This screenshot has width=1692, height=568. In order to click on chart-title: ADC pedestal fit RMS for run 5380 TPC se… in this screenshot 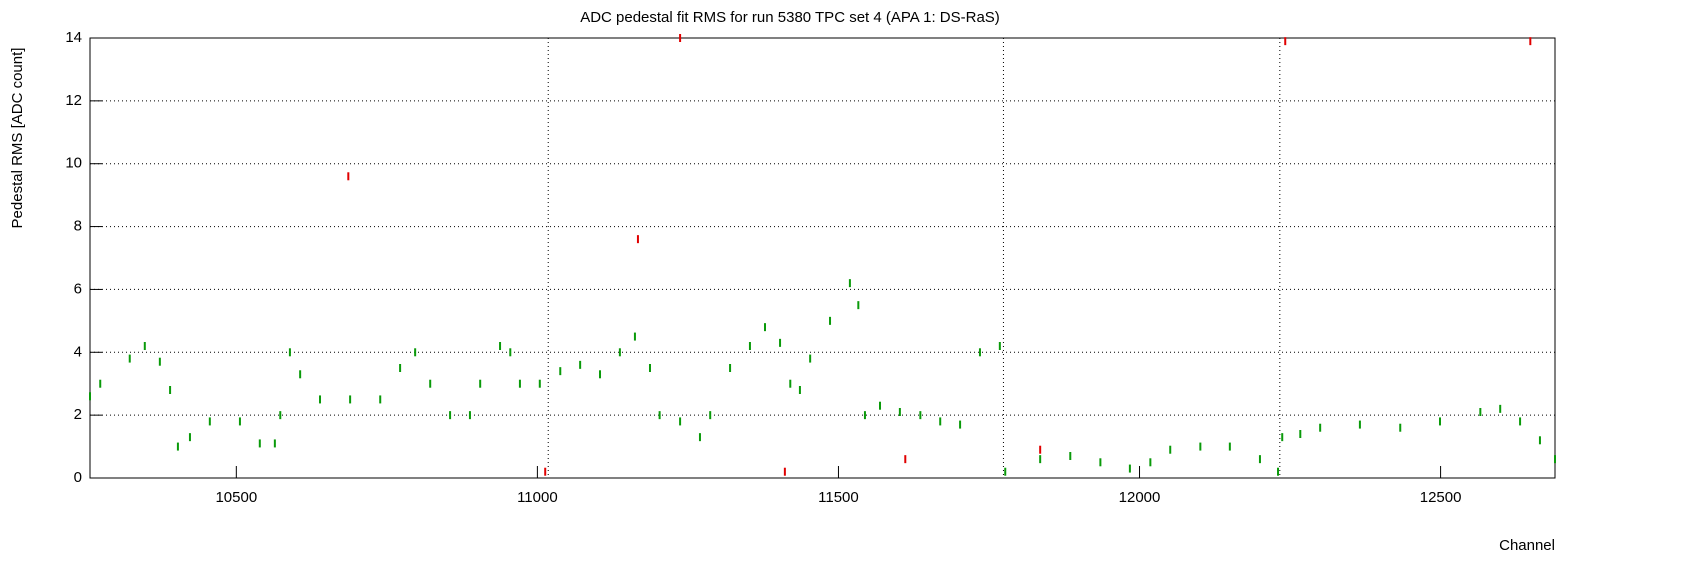, I will do `click(790, 17)`.